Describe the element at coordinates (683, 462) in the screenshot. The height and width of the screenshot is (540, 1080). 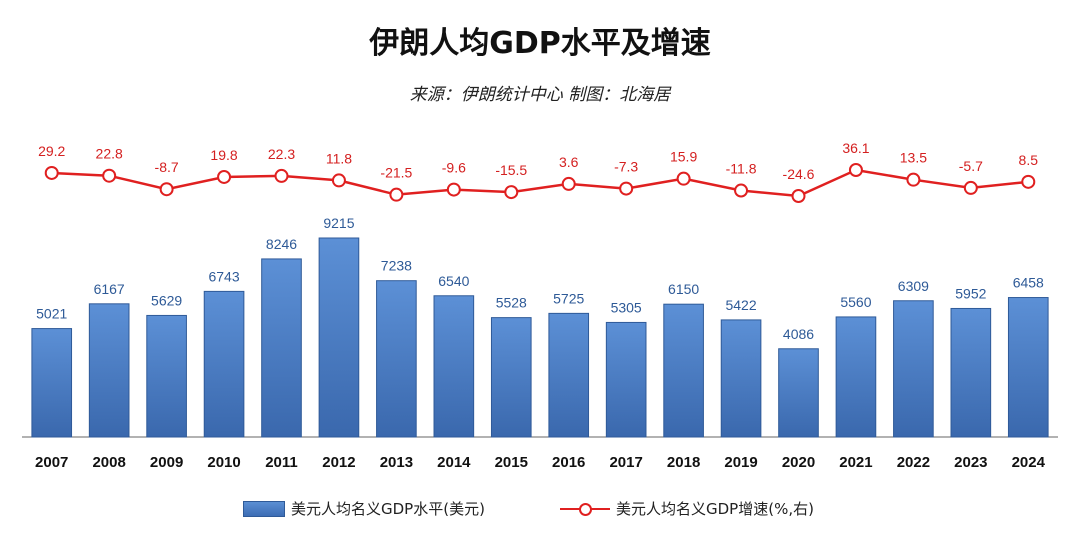
I see `x-tick-label: 2018` at that location.